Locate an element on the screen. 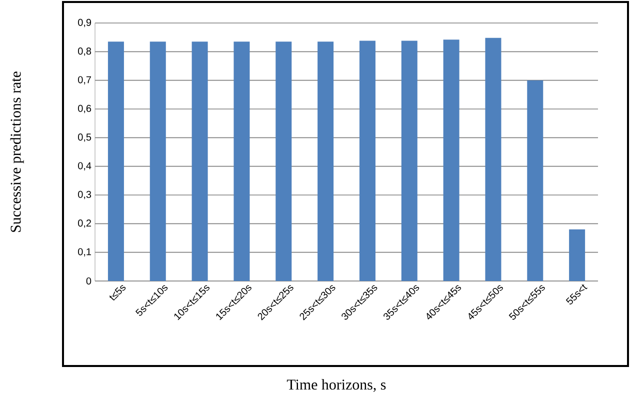 The height and width of the screenshot is (401, 633). y-tick-label: 0,5 is located at coordinates (85, 138).